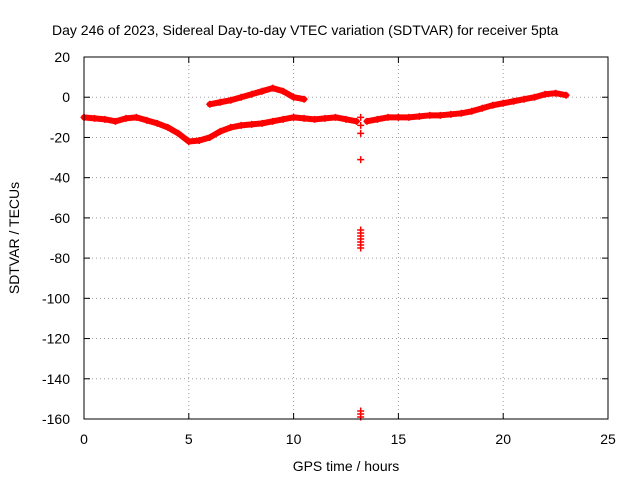 The width and height of the screenshot is (640, 480). Describe the element at coordinates (84, 439) in the screenshot. I see `x-tick-label: 0` at that location.